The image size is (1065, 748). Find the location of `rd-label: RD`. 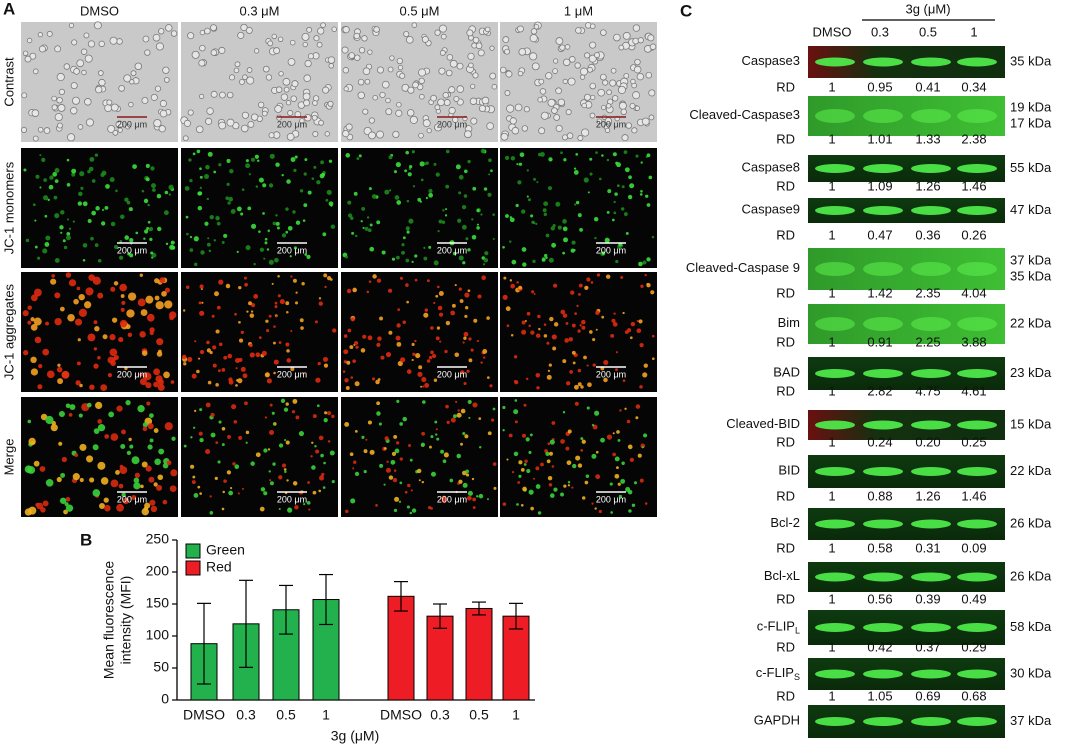

rd-label: RD is located at coordinates (785, 598).